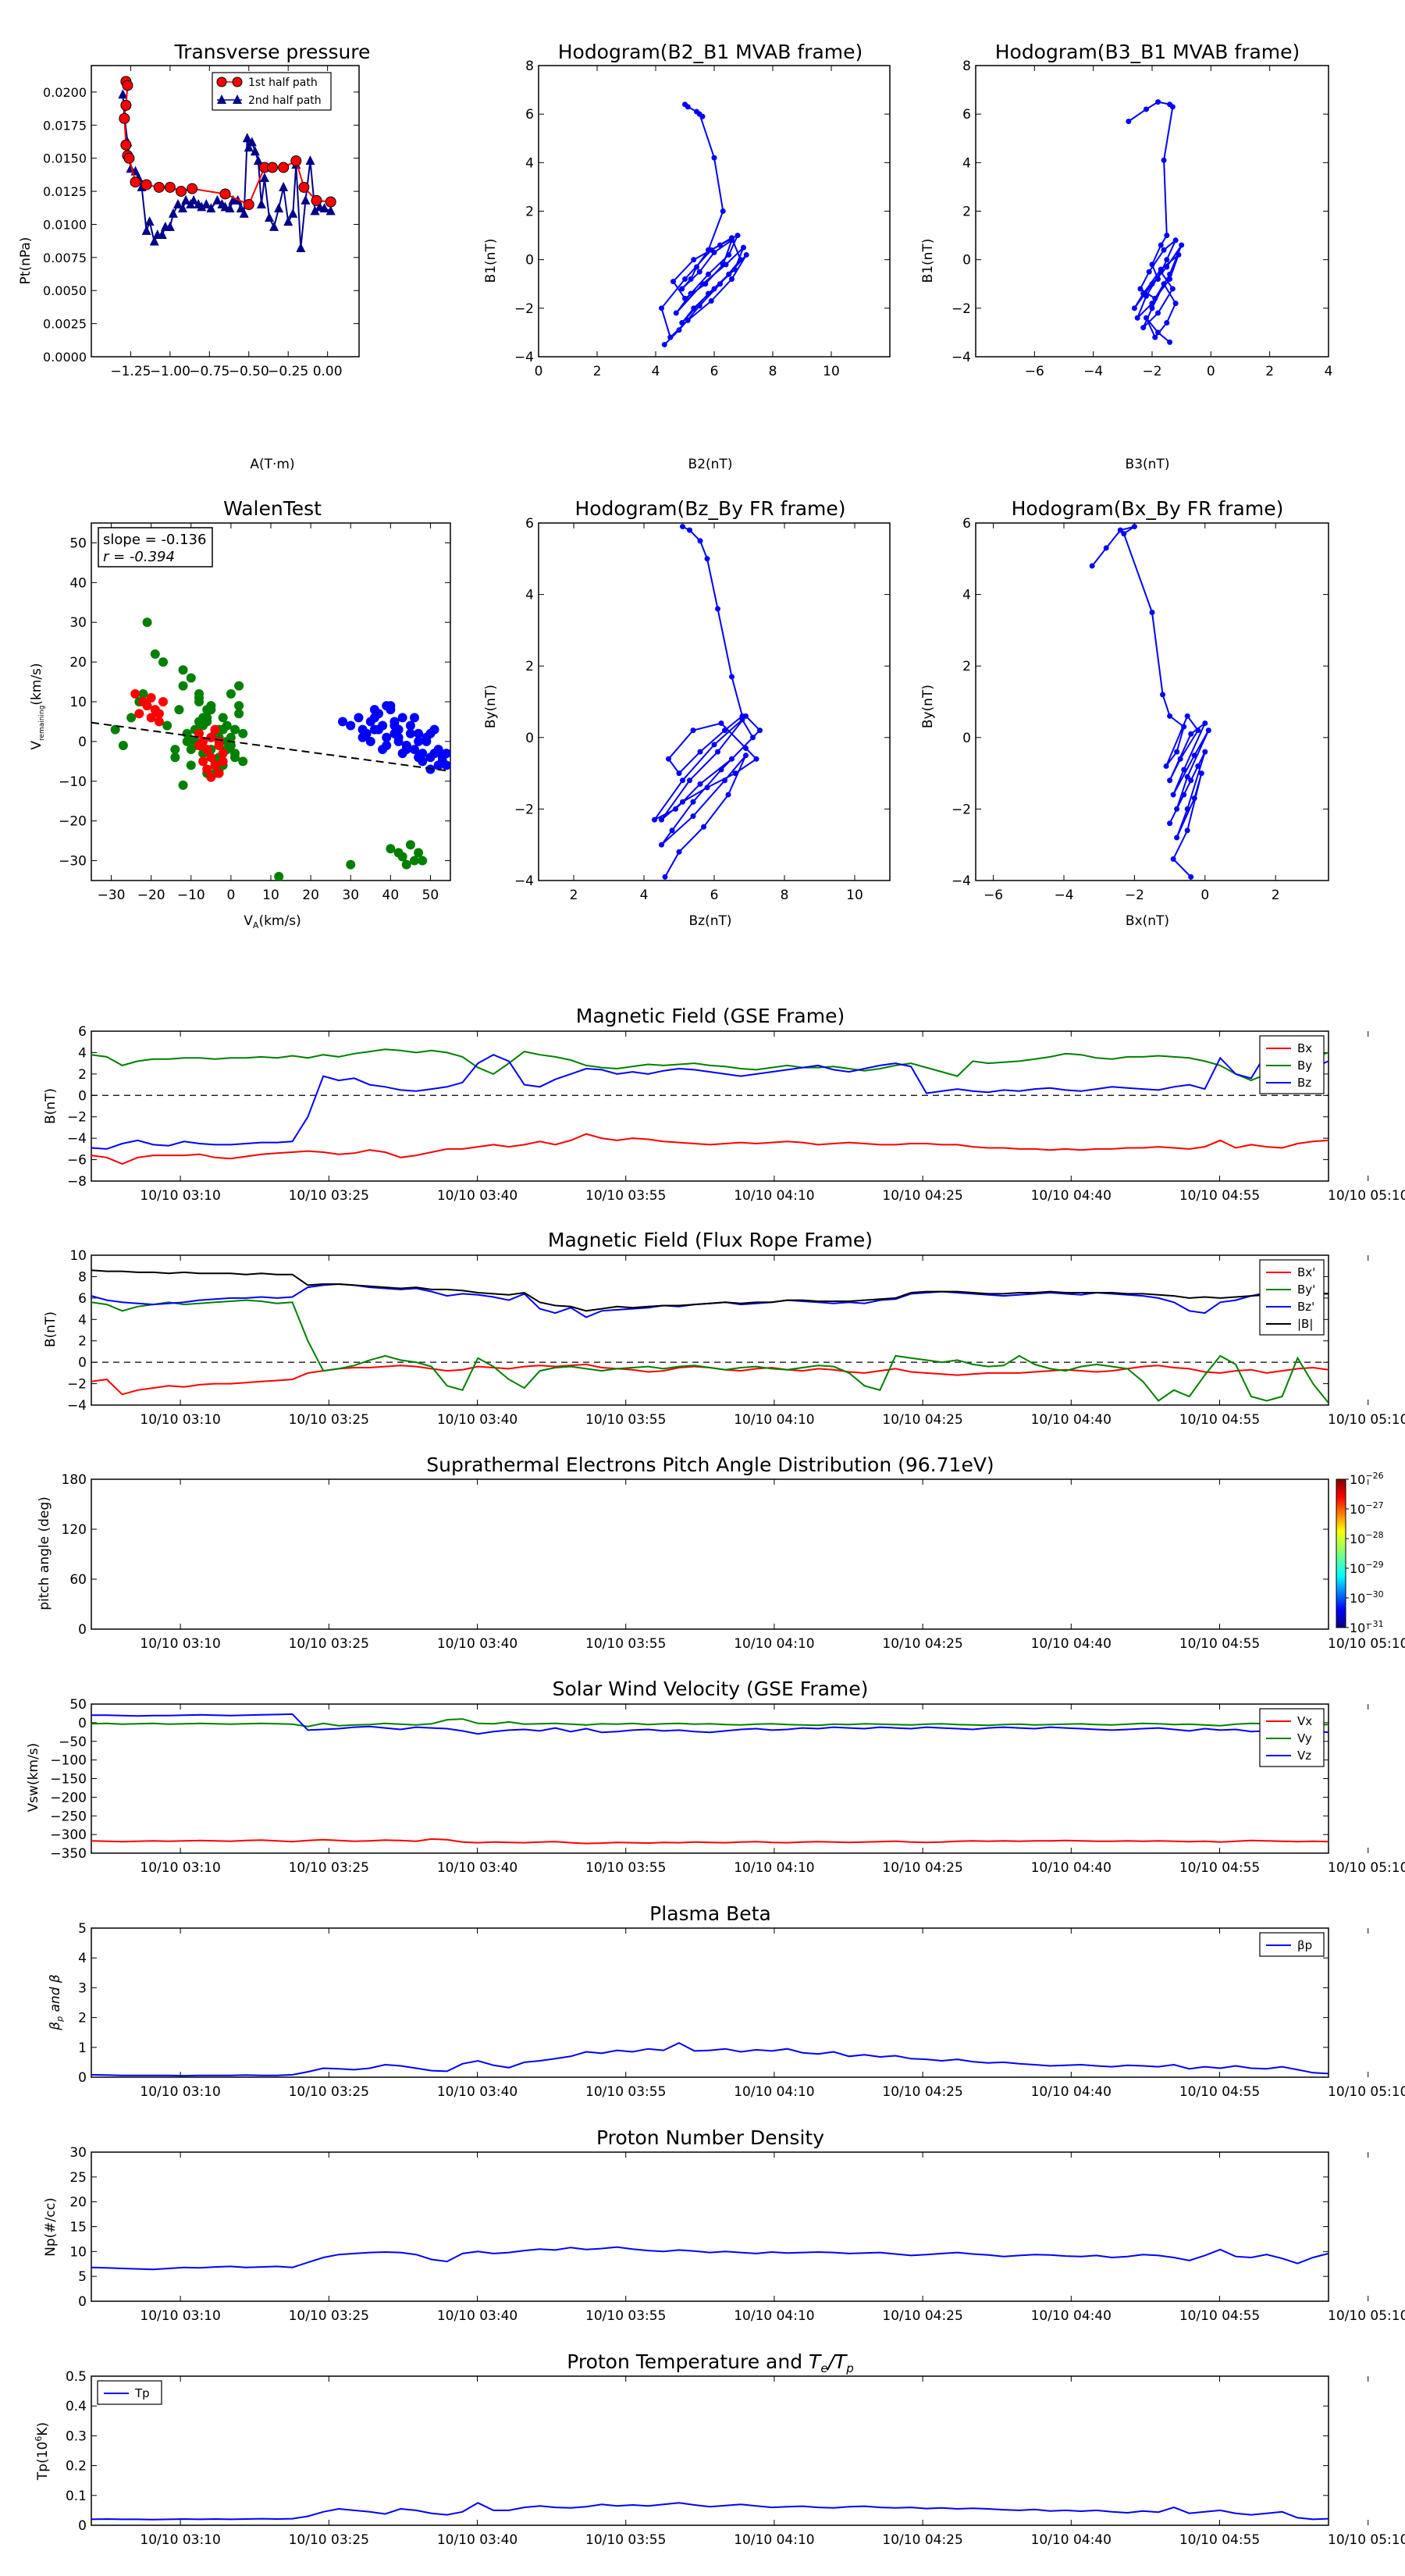  Describe the element at coordinates (130, 371) in the screenshot. I see `x-tick-label: −1.25` at that location.